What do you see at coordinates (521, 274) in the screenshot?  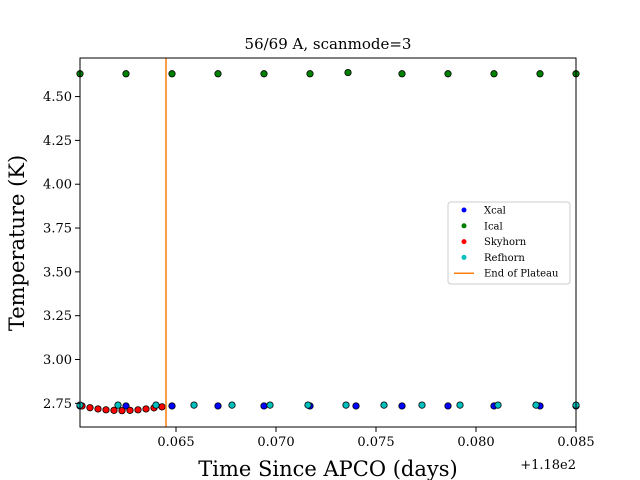 I see `end-of-plateau-legend-label: End of Plateau` at bounding box center [521, 274].